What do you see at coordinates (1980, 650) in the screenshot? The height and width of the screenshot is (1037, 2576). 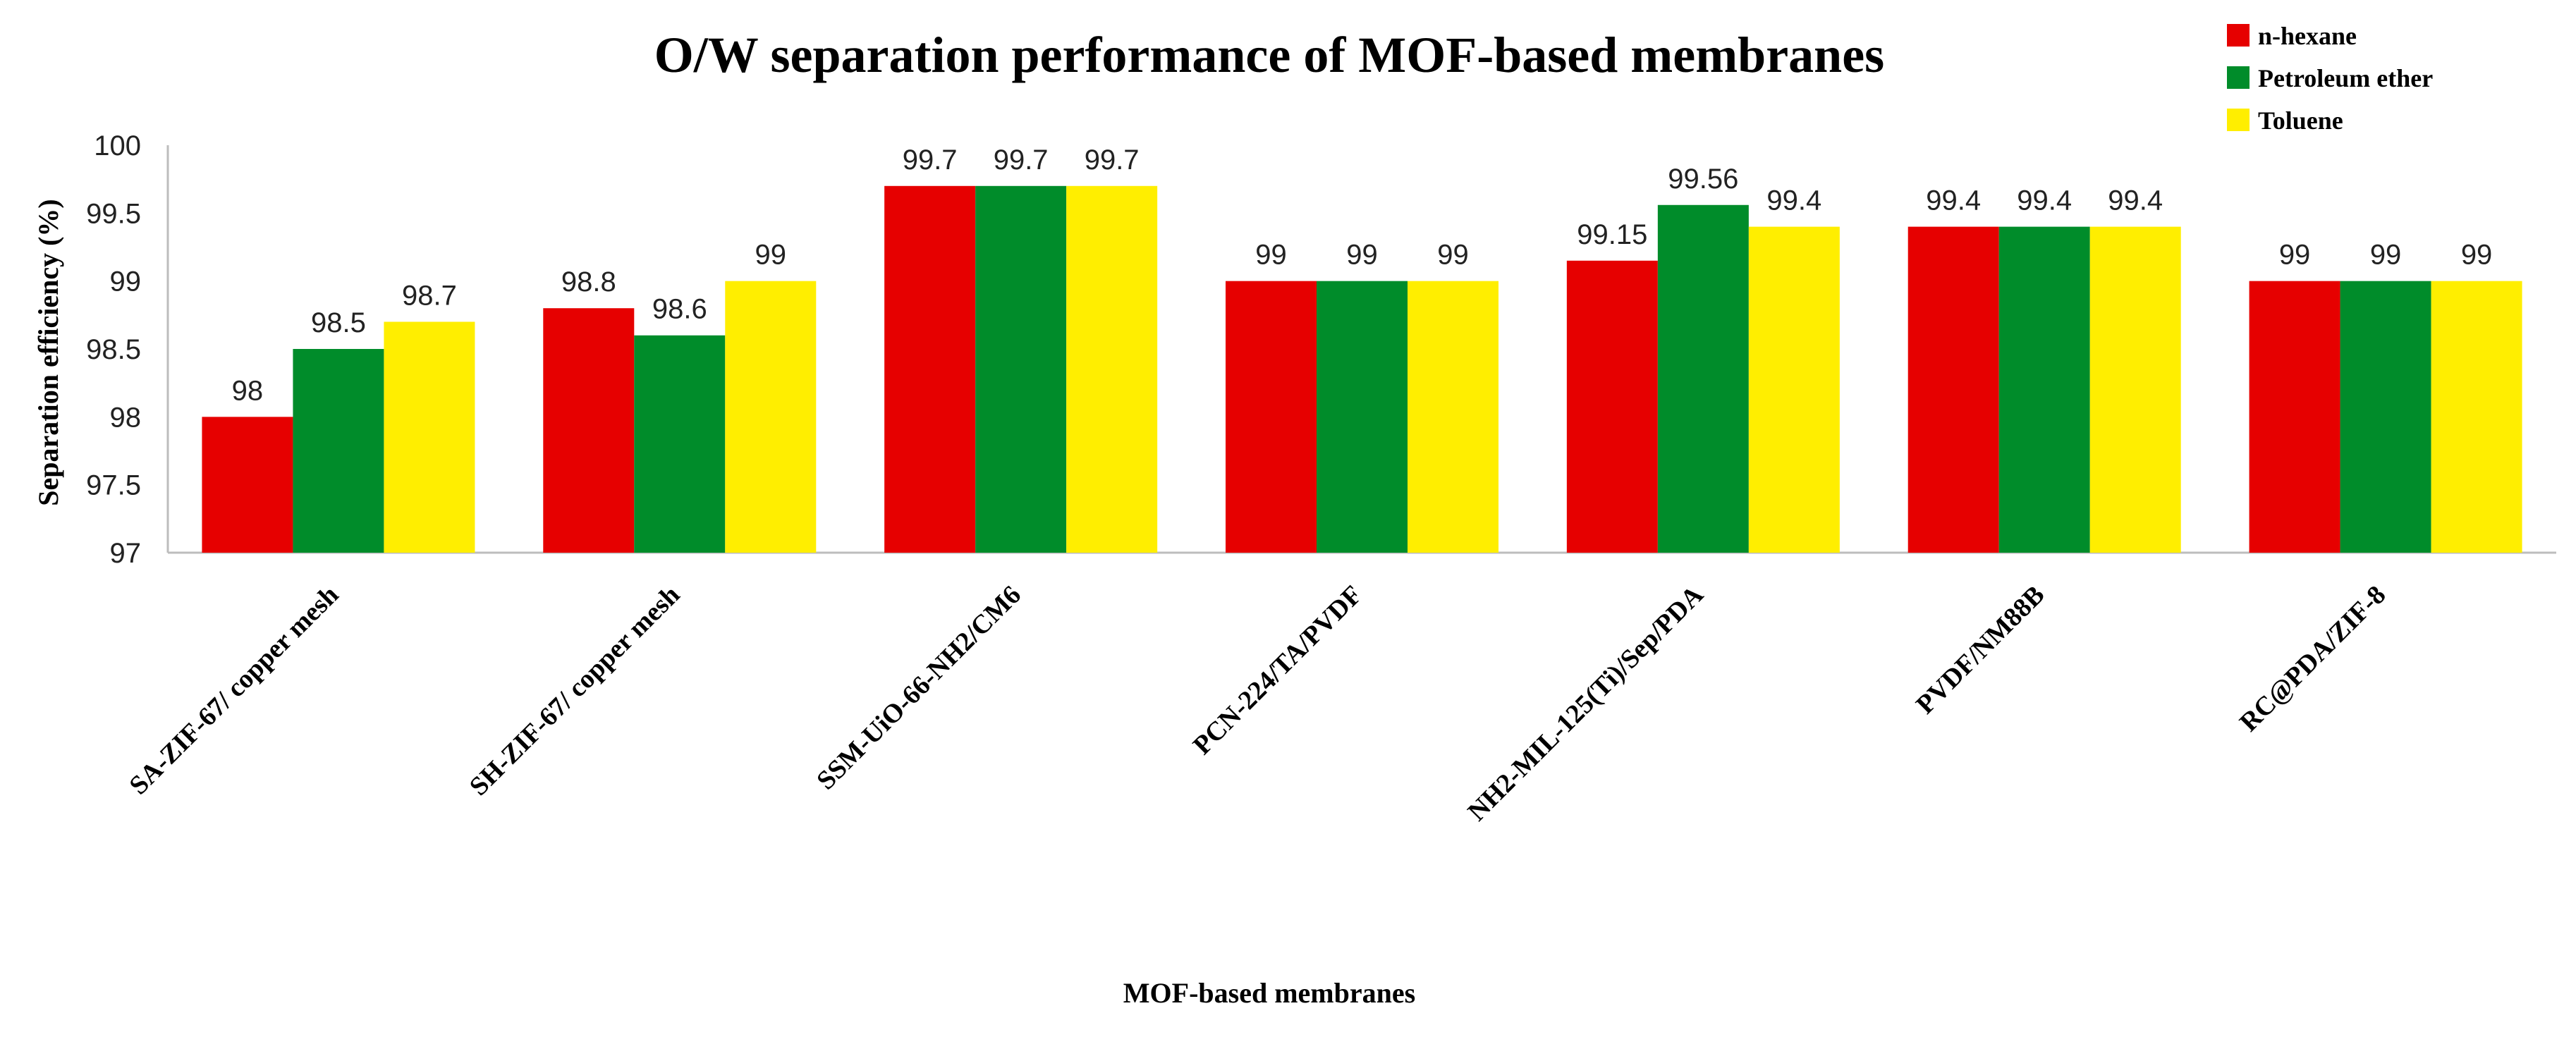 I see `x-tick-label: PVDF/NM88B` at bounding box center [1980, 650].